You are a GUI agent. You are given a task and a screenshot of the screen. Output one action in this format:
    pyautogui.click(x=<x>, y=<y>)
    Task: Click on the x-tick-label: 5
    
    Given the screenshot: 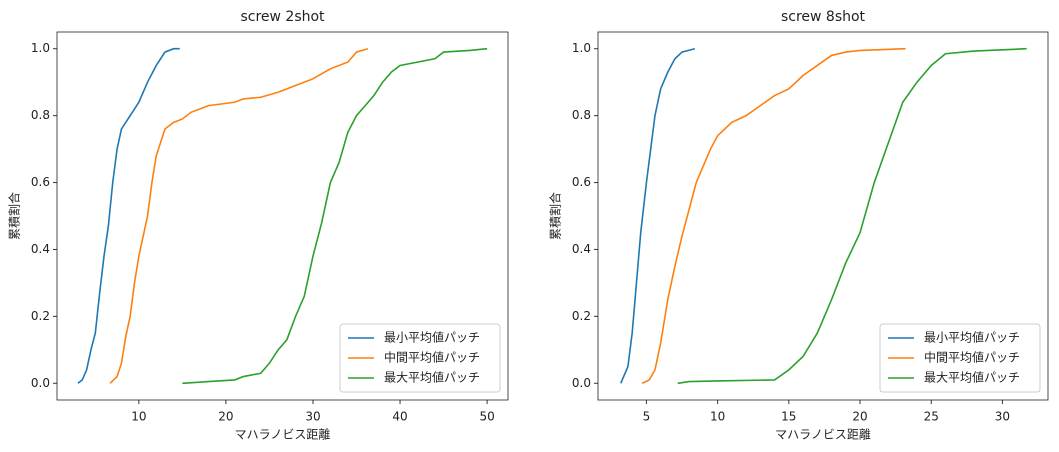 What is the action you would take?
    pyautogui.click(x=647, y=417)
    